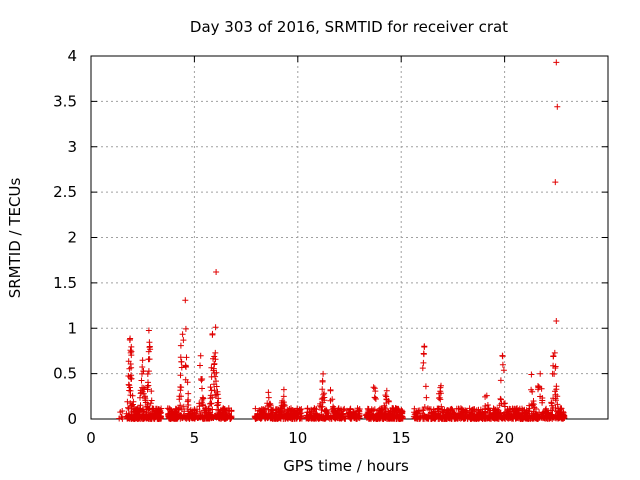  Describe the element at coordinates (72, 56) in the screenshot. I see `y-tick-label: 4` at that location.